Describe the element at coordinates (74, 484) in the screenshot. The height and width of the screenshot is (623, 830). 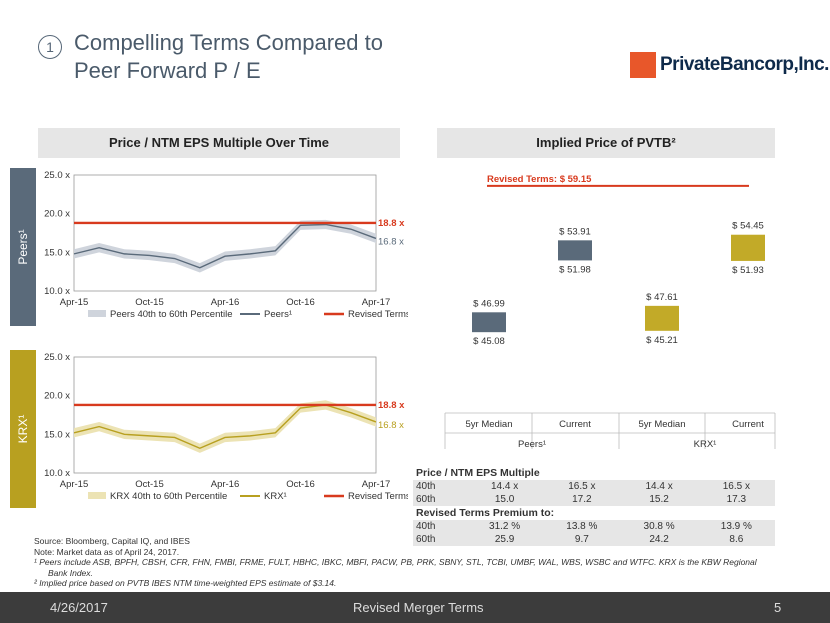
I see `krx-x-tick: Apr-15` at that location.